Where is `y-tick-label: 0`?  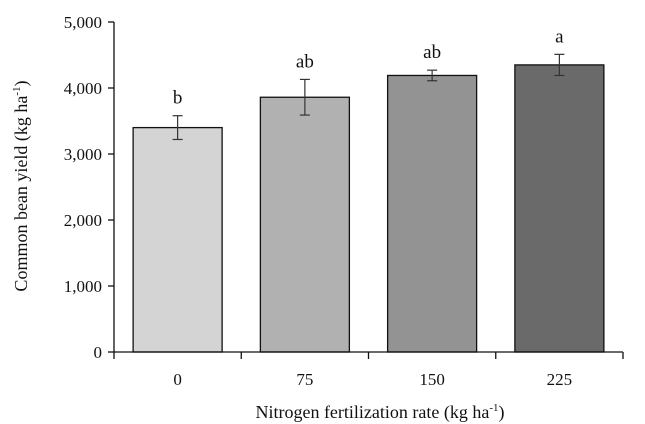
y-tick-label: 0 is located at coordinates (98, 352).